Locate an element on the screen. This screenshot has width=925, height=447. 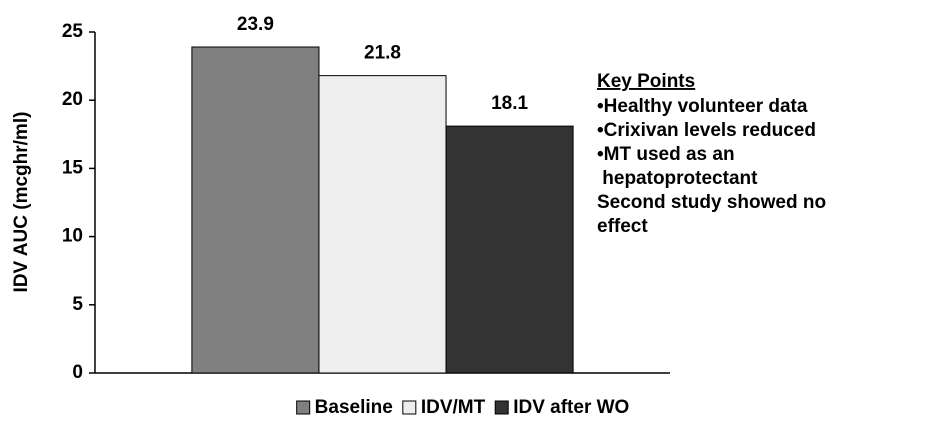
data-label: 21.8 is located at coordinates (382, 53).